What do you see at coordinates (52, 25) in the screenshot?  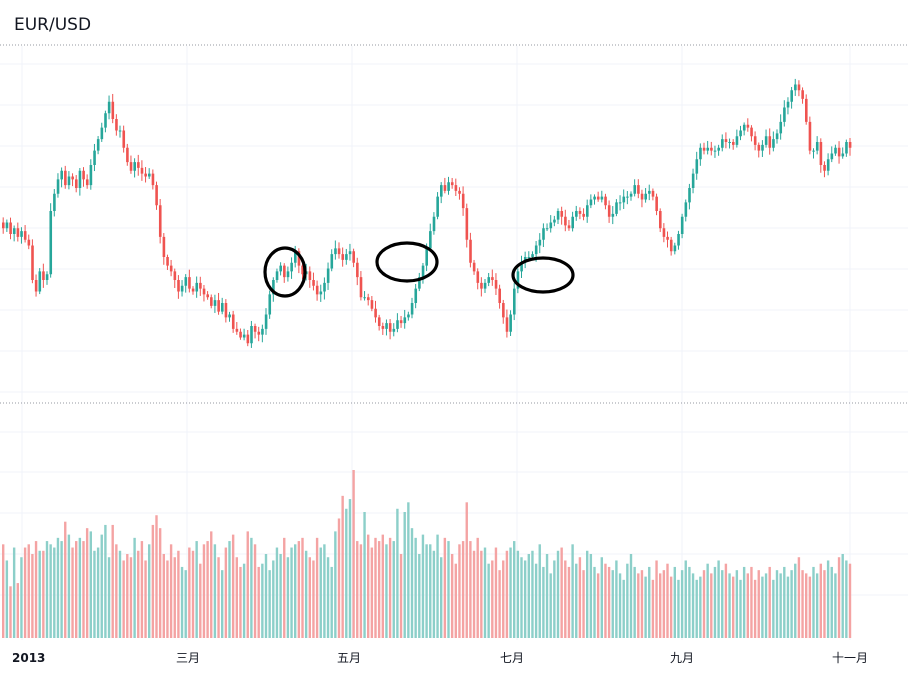 I see `chart-title: EUR/USD` at bounding box center [52, 25].